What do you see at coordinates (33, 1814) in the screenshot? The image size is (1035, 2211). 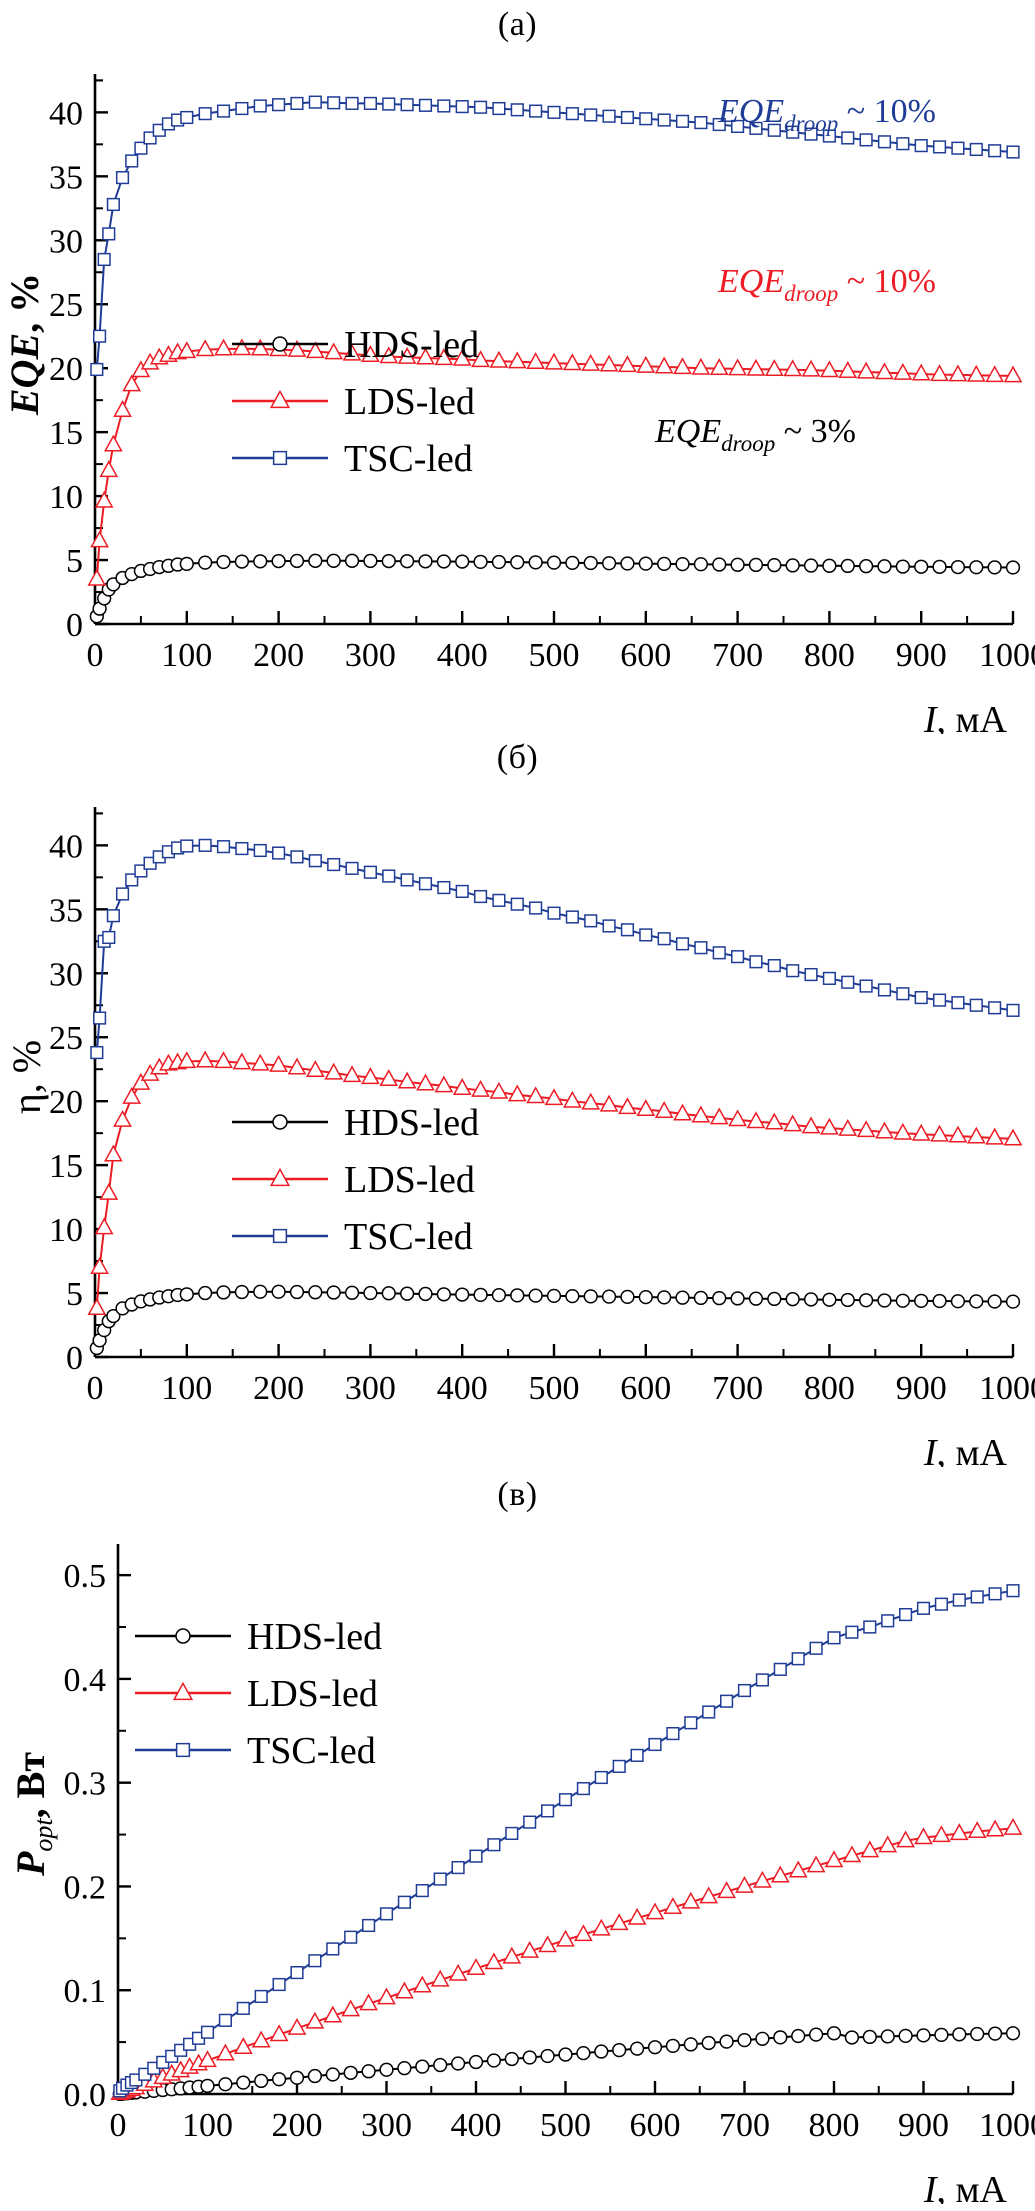 I see `y-axis-label: Popt, Вт` at bounding box center [33, 1814].